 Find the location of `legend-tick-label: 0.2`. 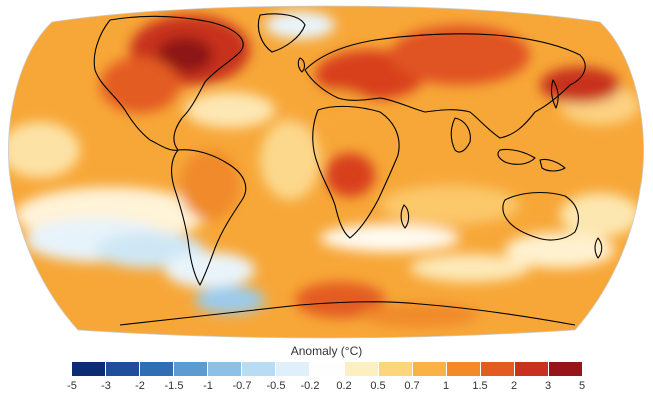

legend-tick-label: 0.2 is located at coordinates (344, 386).